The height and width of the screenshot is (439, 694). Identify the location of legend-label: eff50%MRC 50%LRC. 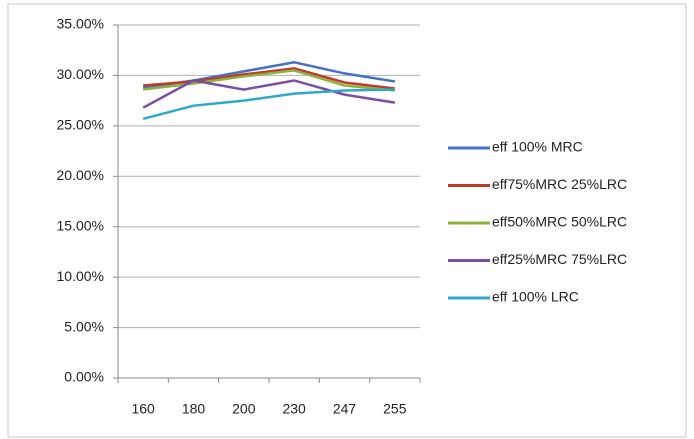
(559, 222).